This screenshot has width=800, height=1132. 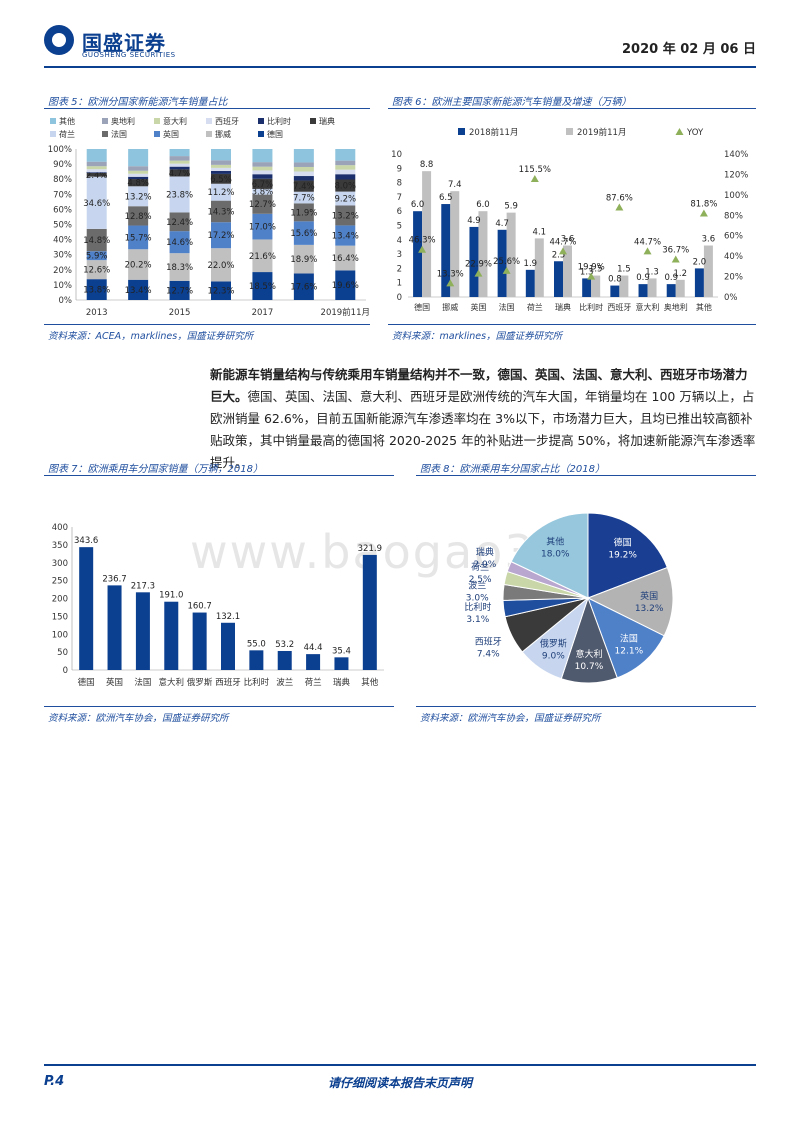 What do you see at coordinates (303, 234) in the screenshot?
I see `data-label: 15.6%` at bounding box center [303, 234].